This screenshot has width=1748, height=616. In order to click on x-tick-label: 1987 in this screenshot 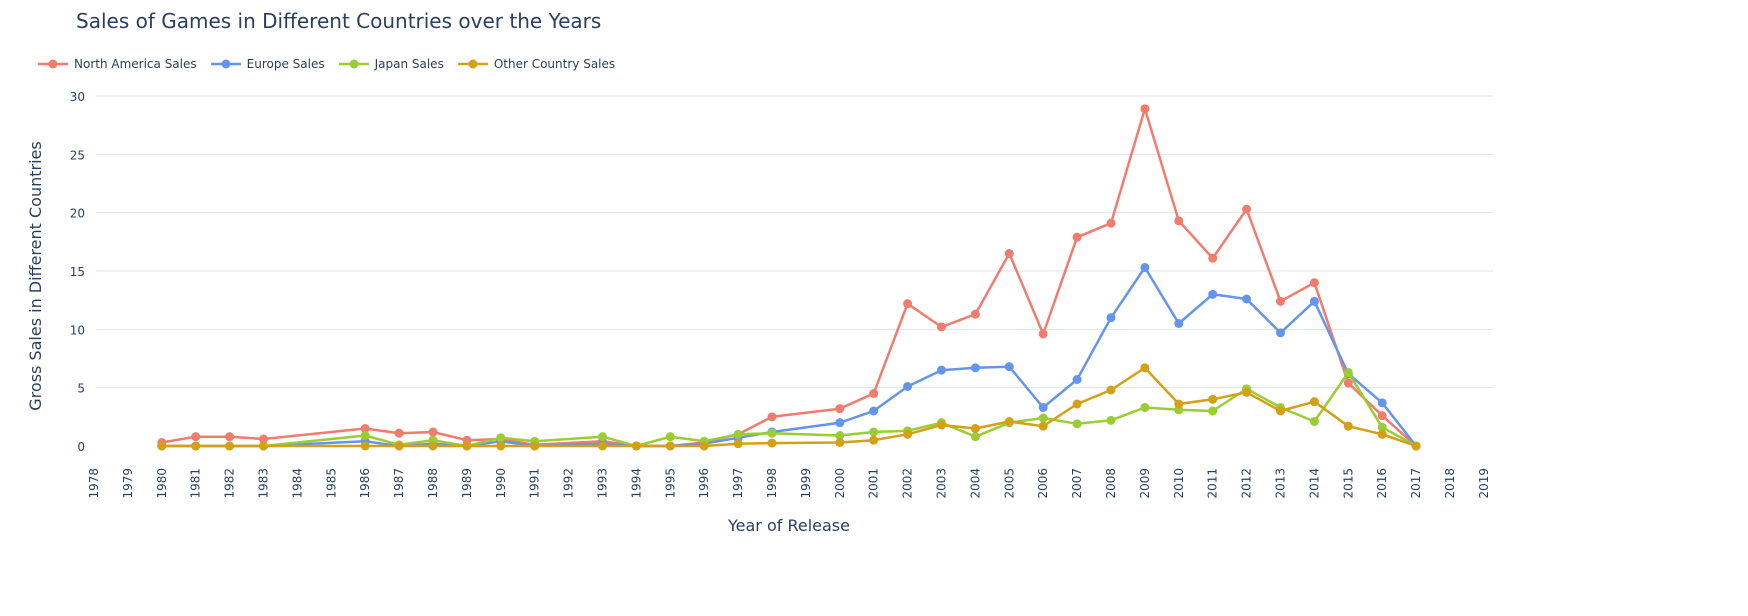, I will do `click(399, 483)`.